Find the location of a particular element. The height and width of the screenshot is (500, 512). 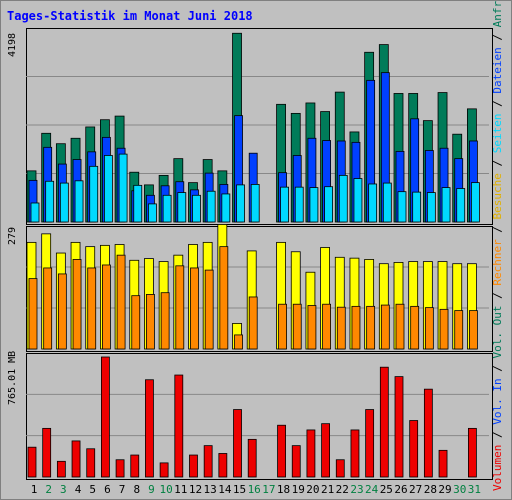

day-label: 22 is located at coordinates (342, 489).